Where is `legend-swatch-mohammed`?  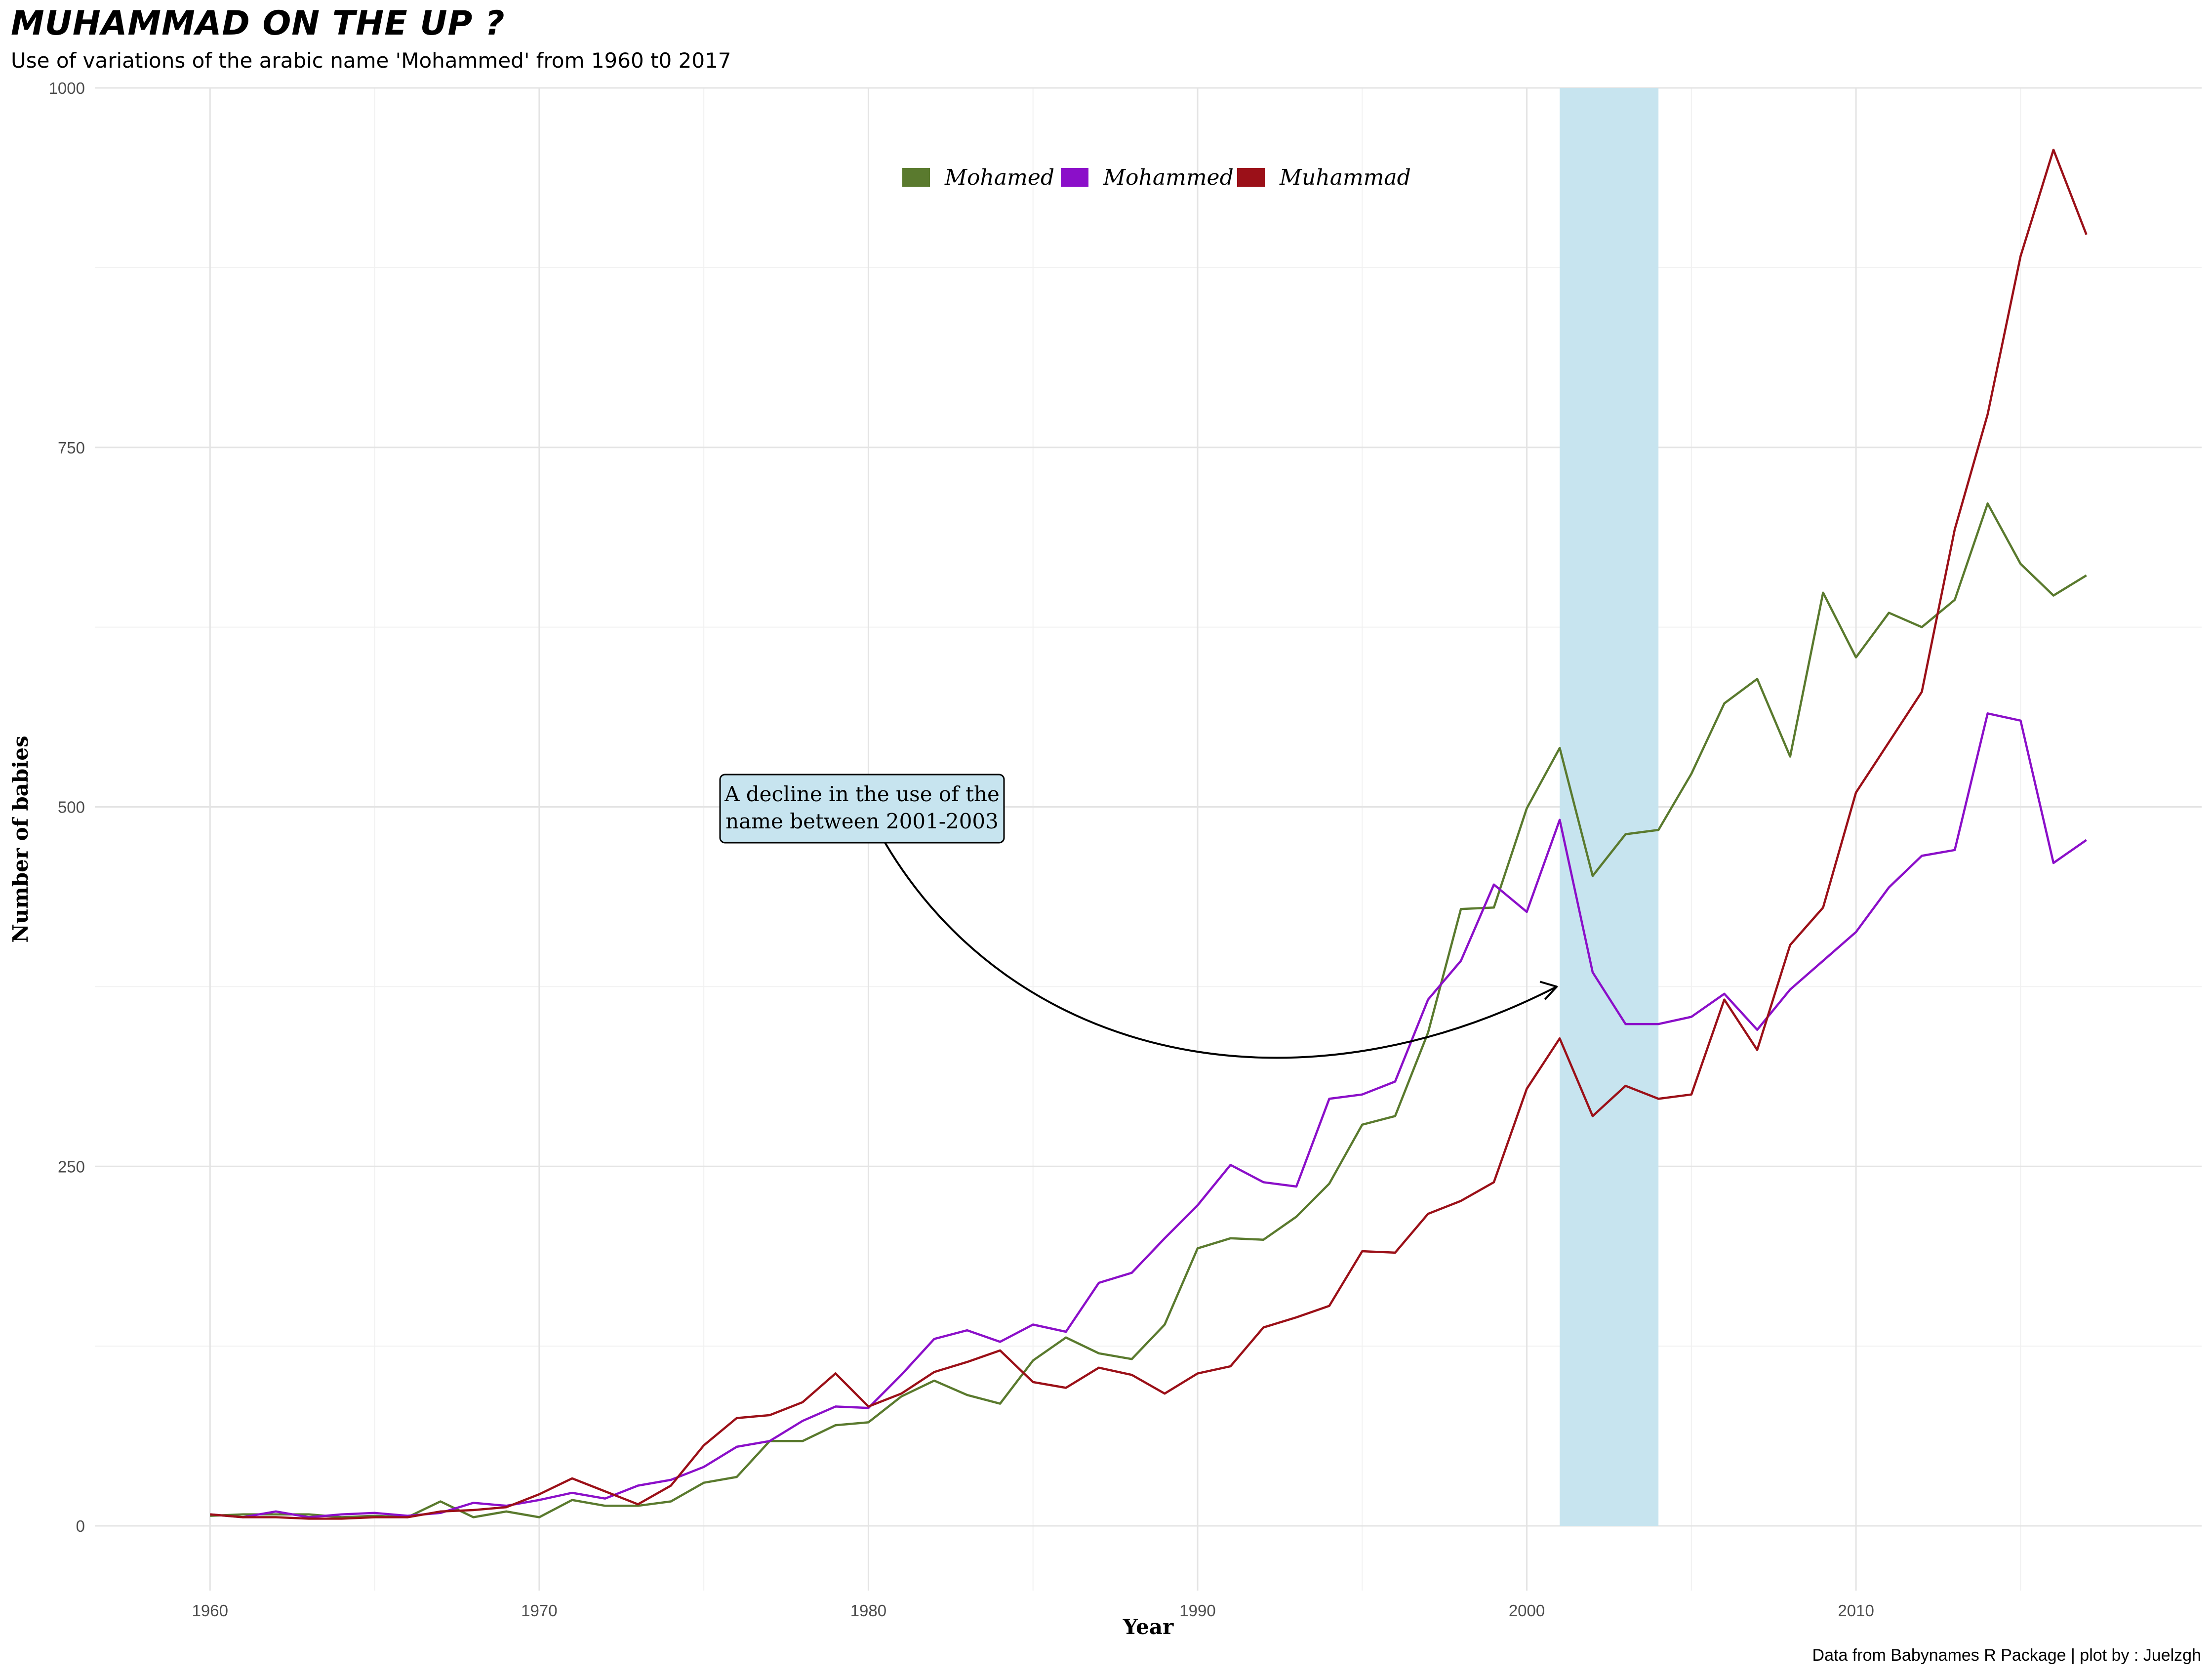
legend-swatch-mohammed is located at coordinates (1075, 178).